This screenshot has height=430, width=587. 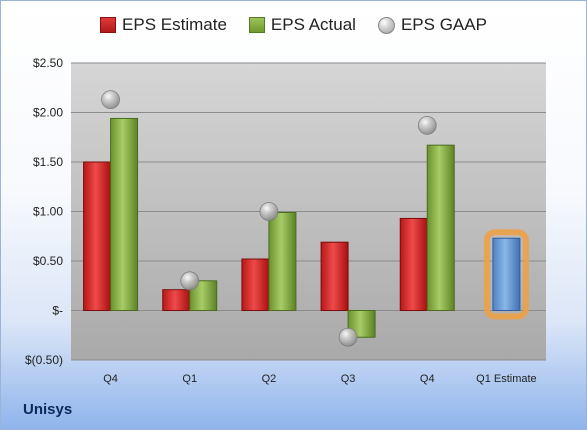 What do you see at coordinates (313, 24) in the screenshot?
I see `legend-label-actual: EPS Actual` at bounding box center [313, 24].